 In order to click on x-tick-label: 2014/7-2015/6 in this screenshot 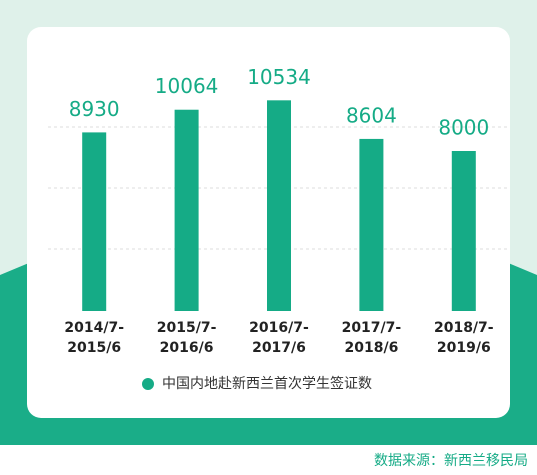, I will do `click(94, 338)`.